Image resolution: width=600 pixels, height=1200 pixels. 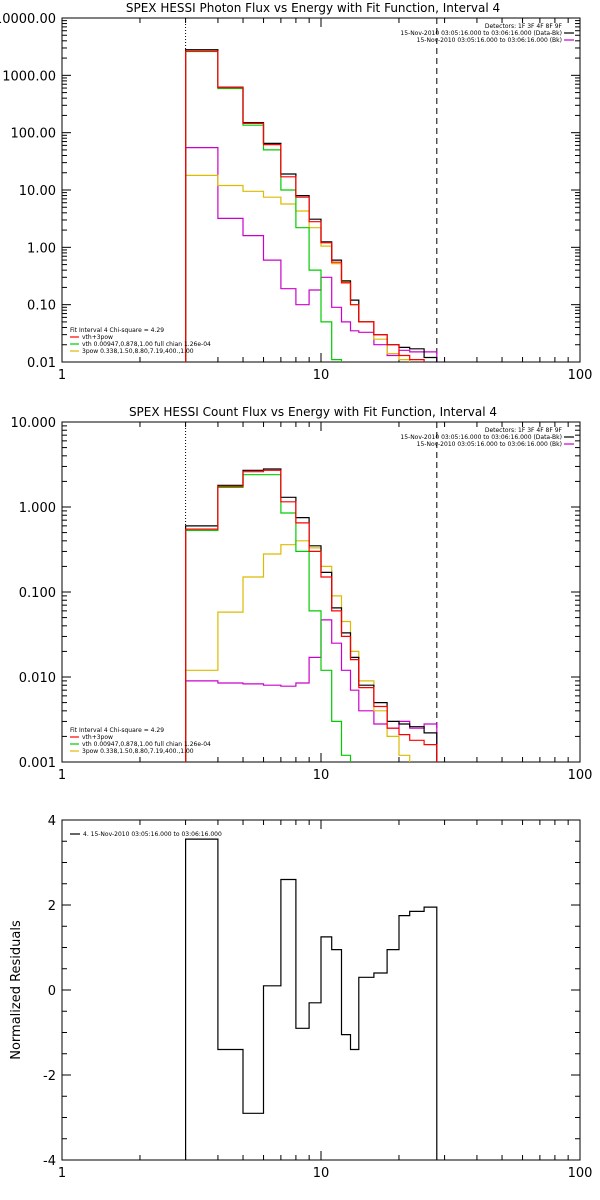 I want to click on y-tick-label: 0.100, so click(x=37, y=593).